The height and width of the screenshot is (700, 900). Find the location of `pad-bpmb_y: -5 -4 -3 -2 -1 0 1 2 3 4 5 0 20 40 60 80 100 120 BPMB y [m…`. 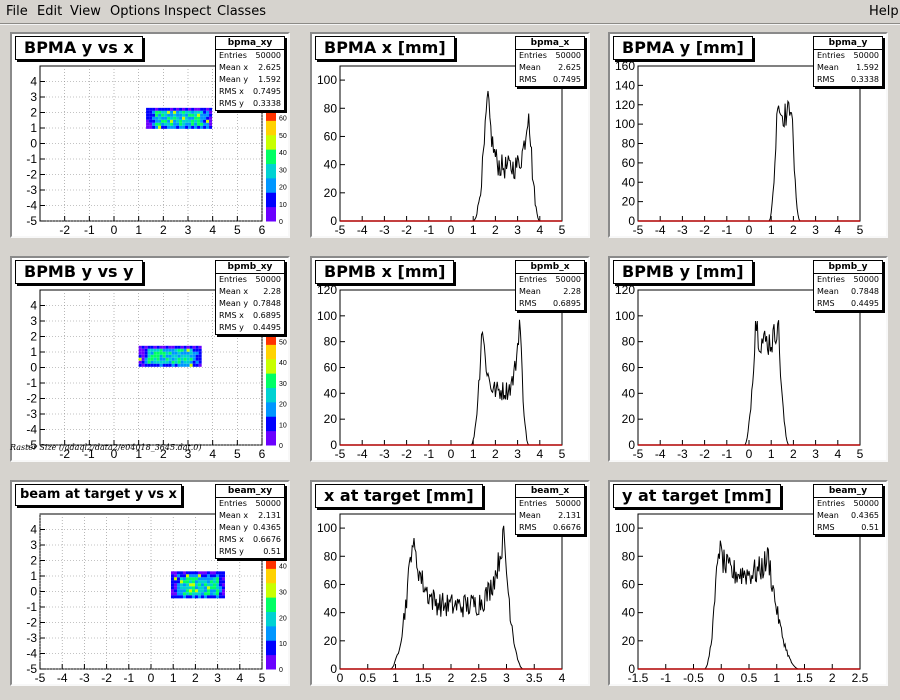

pad-bpmb_y: -5 -4 -3 -2 -1 0 1 2 3 4 5 0 20 40 60 80 100 120 BPMB y [m… is located at coordinates (748, 359).